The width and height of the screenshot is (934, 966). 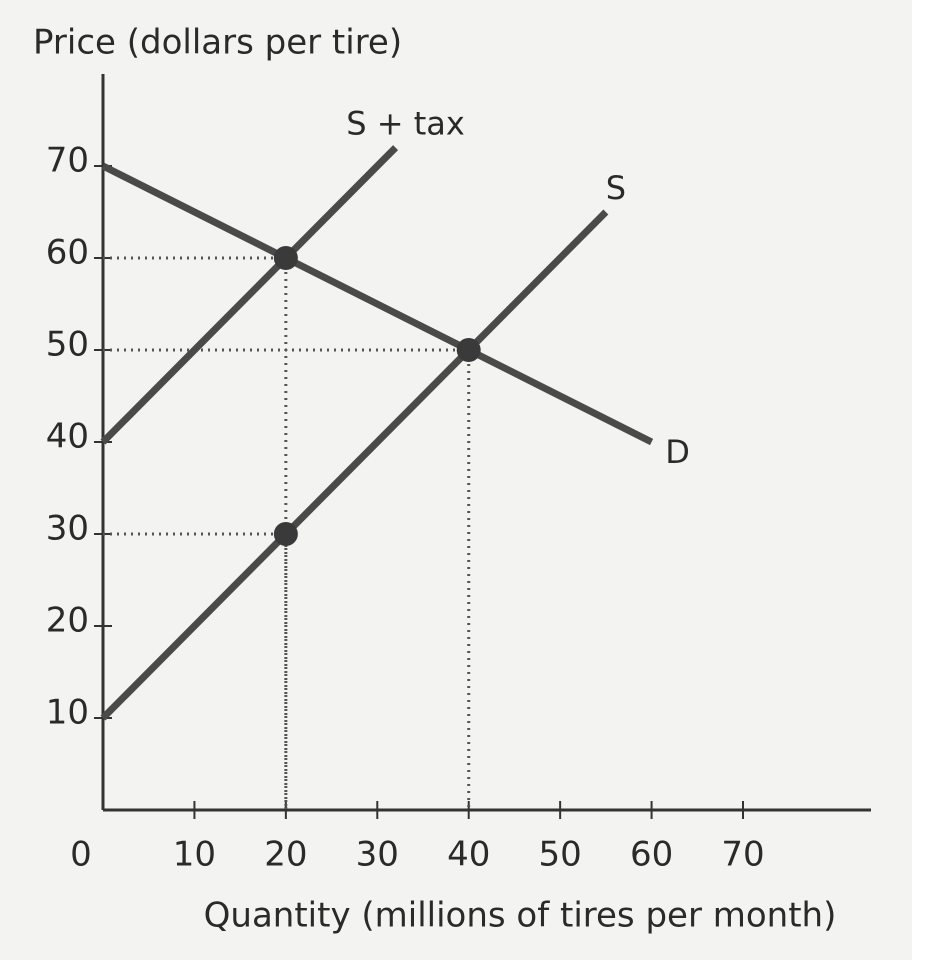 I want to click on x-tick-label: 40, so click(x=468, y=855).